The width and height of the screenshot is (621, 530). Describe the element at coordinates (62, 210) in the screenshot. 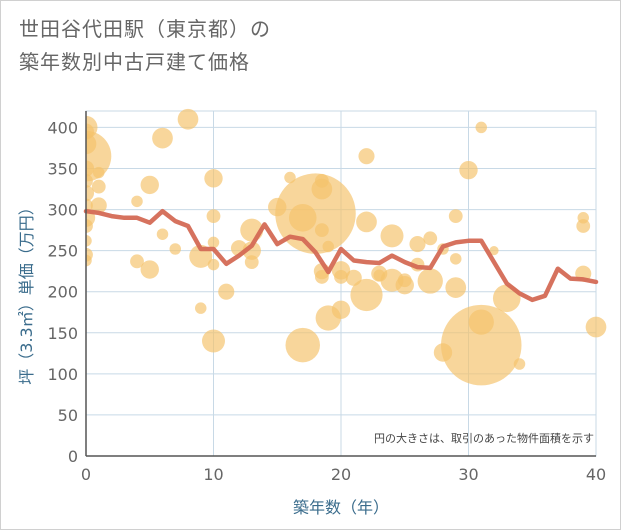

I see `y-tick-label: 300` at that location.